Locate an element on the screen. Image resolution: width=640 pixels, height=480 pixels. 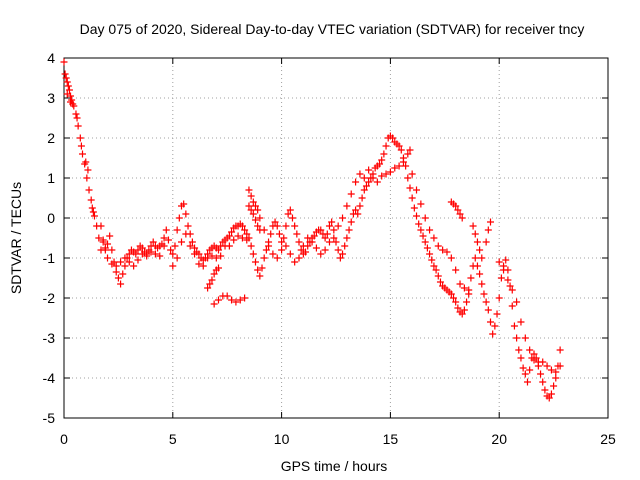
x-axis-label: GPS time / hours is located at coordinates (334, 466).